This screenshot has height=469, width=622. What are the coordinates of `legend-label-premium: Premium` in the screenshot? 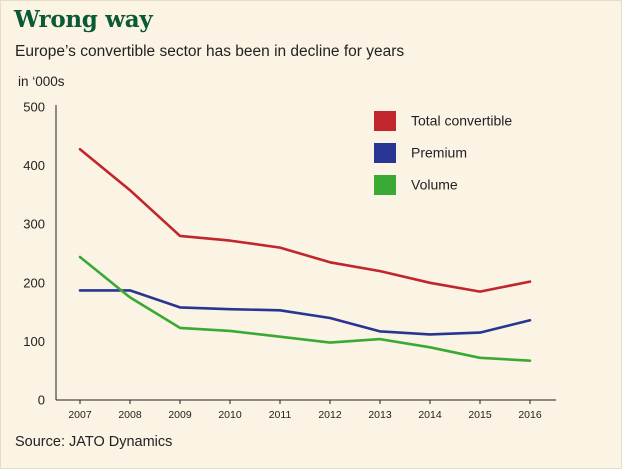 It's located at (439, 153).